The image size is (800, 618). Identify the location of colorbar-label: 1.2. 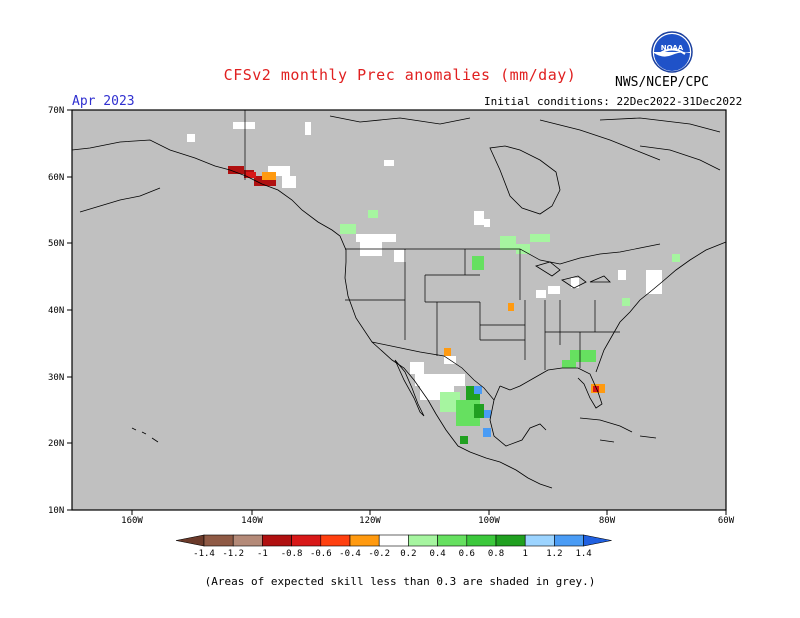
(554, 554).